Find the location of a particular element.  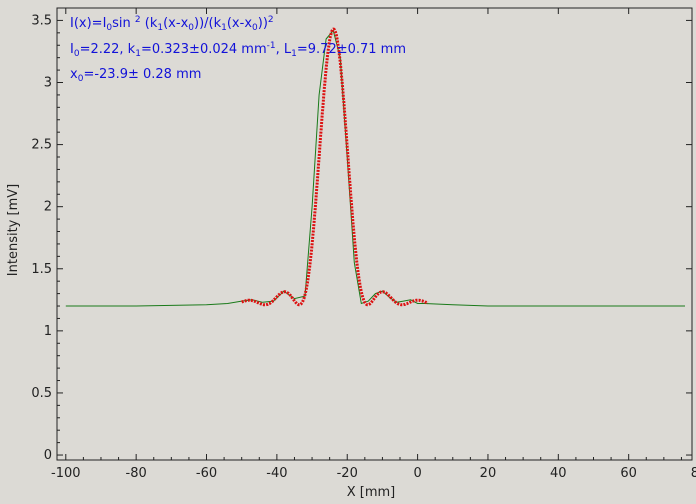

y-tick-label: 1 is located at coordinates (48, 331).